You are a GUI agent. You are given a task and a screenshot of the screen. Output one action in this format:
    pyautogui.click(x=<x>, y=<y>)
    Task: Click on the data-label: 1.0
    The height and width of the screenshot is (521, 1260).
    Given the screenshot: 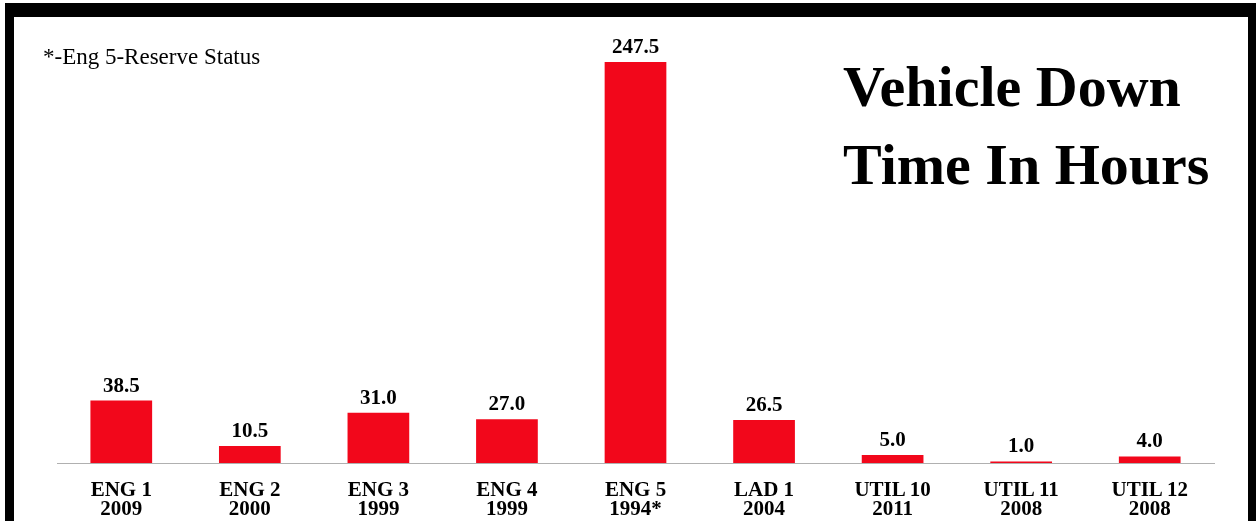 What is the action you would take?
    pyautogui.click(x=1021, y=445)
    